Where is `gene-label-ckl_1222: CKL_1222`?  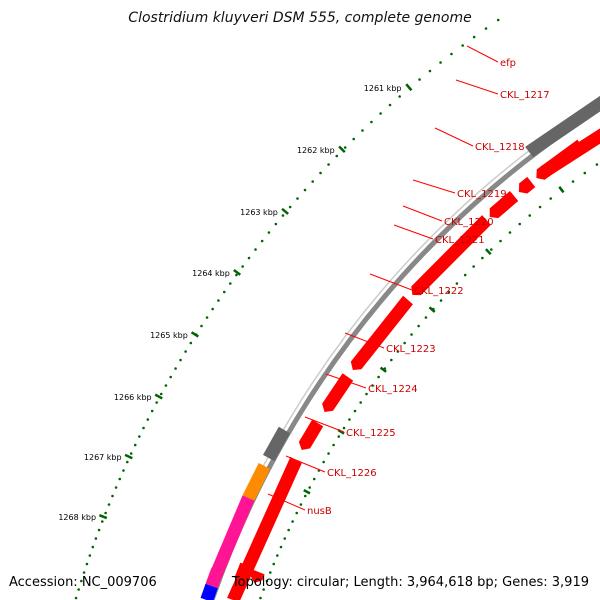 gene-label-ckl_1222: CKL_1222 is located at coordinates (439, 291).